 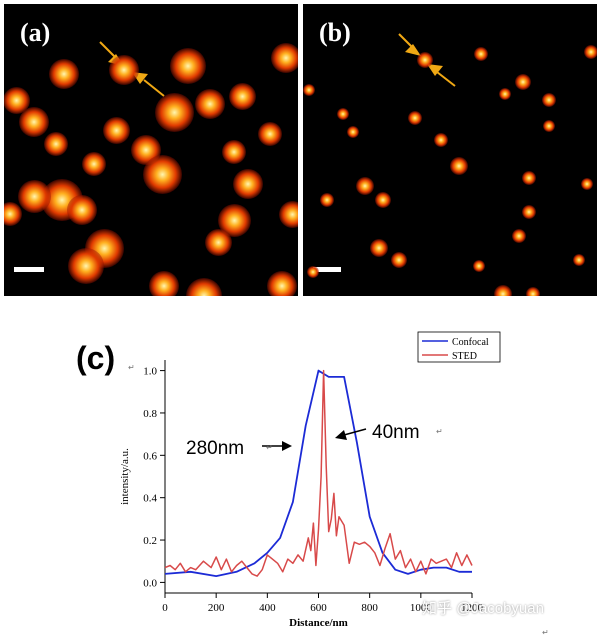 I want to click on arrow-b-upper, so click(x=406, y=41).